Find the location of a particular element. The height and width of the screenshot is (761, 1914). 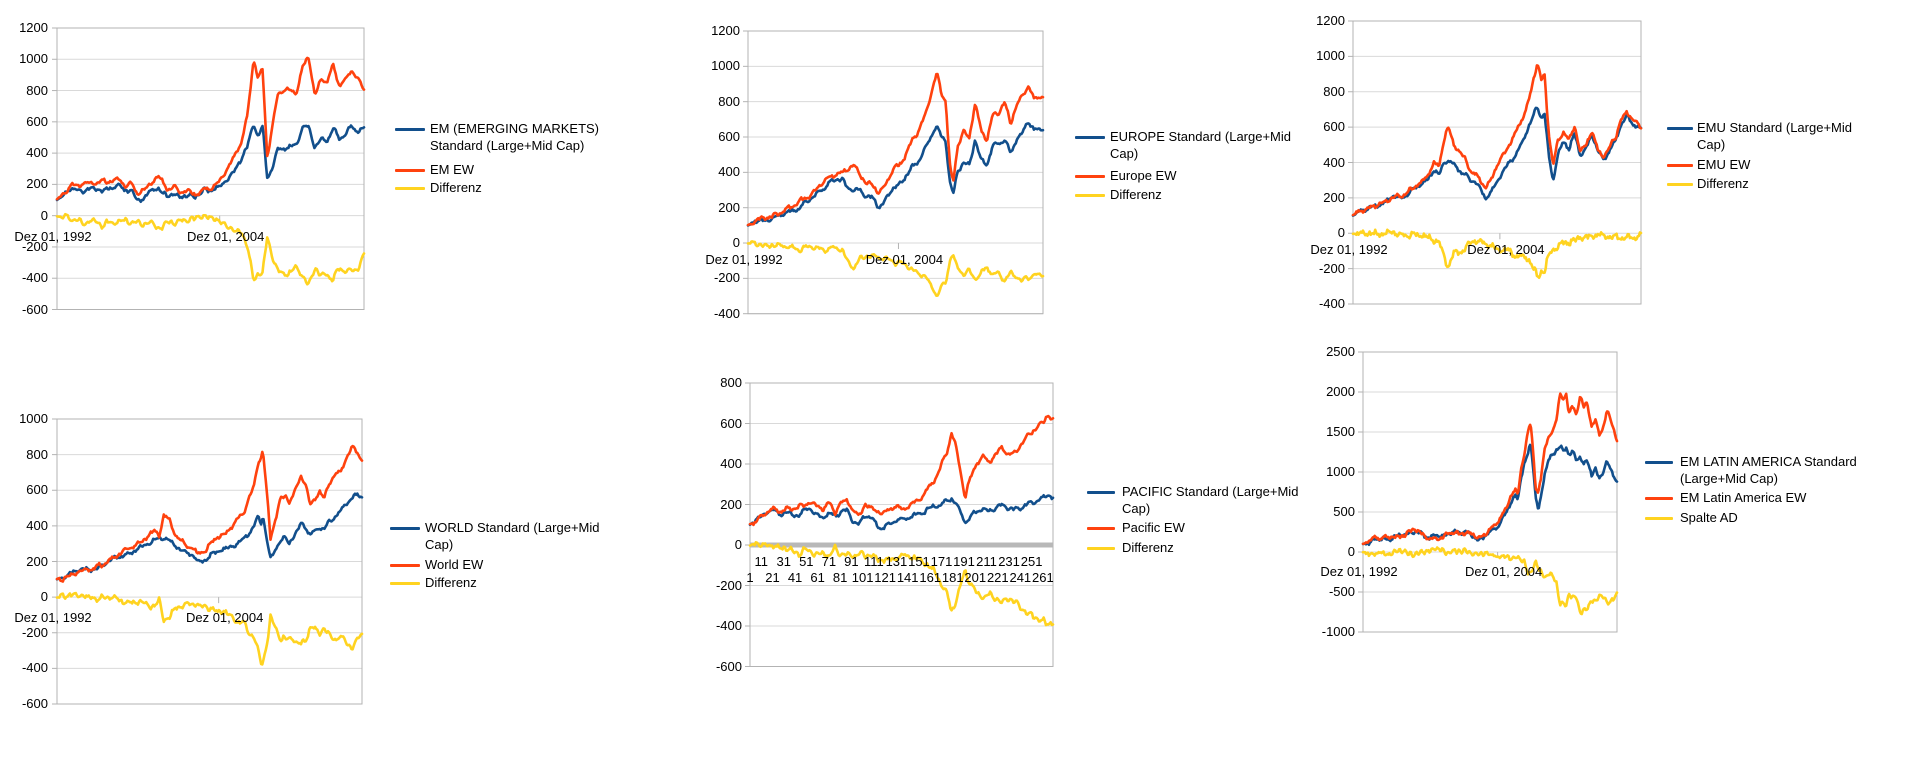

x-axis-label-index: 141 is located at coordinates (907, 577).